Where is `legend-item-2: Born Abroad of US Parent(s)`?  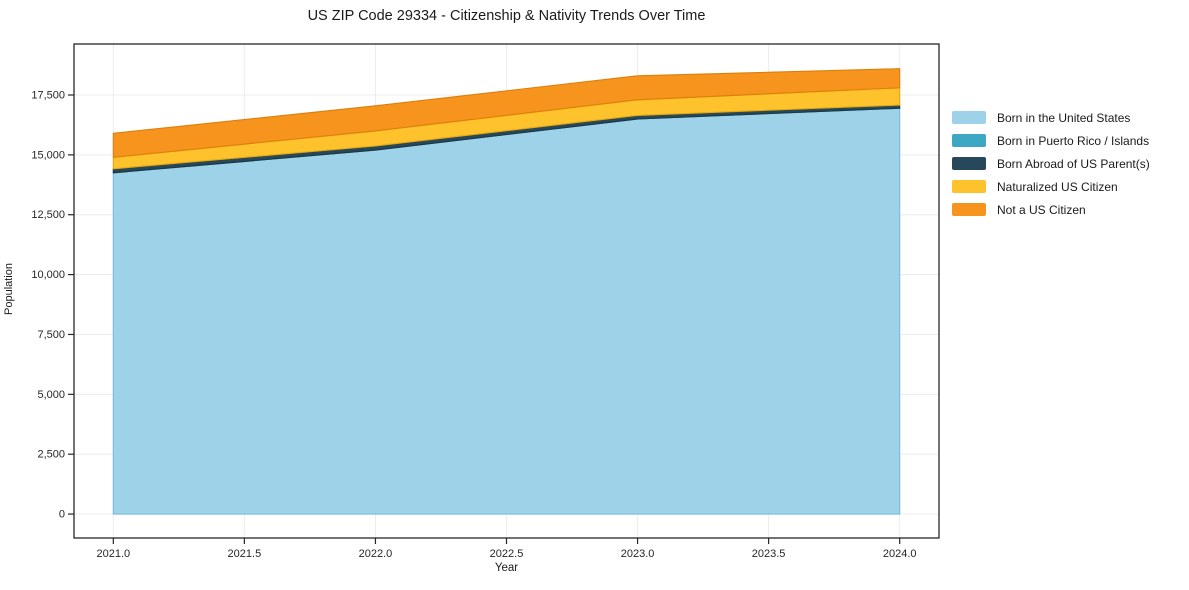
legend-item-2: Born Abroad of US Parent(s) is located at coordinates (1051, 163).